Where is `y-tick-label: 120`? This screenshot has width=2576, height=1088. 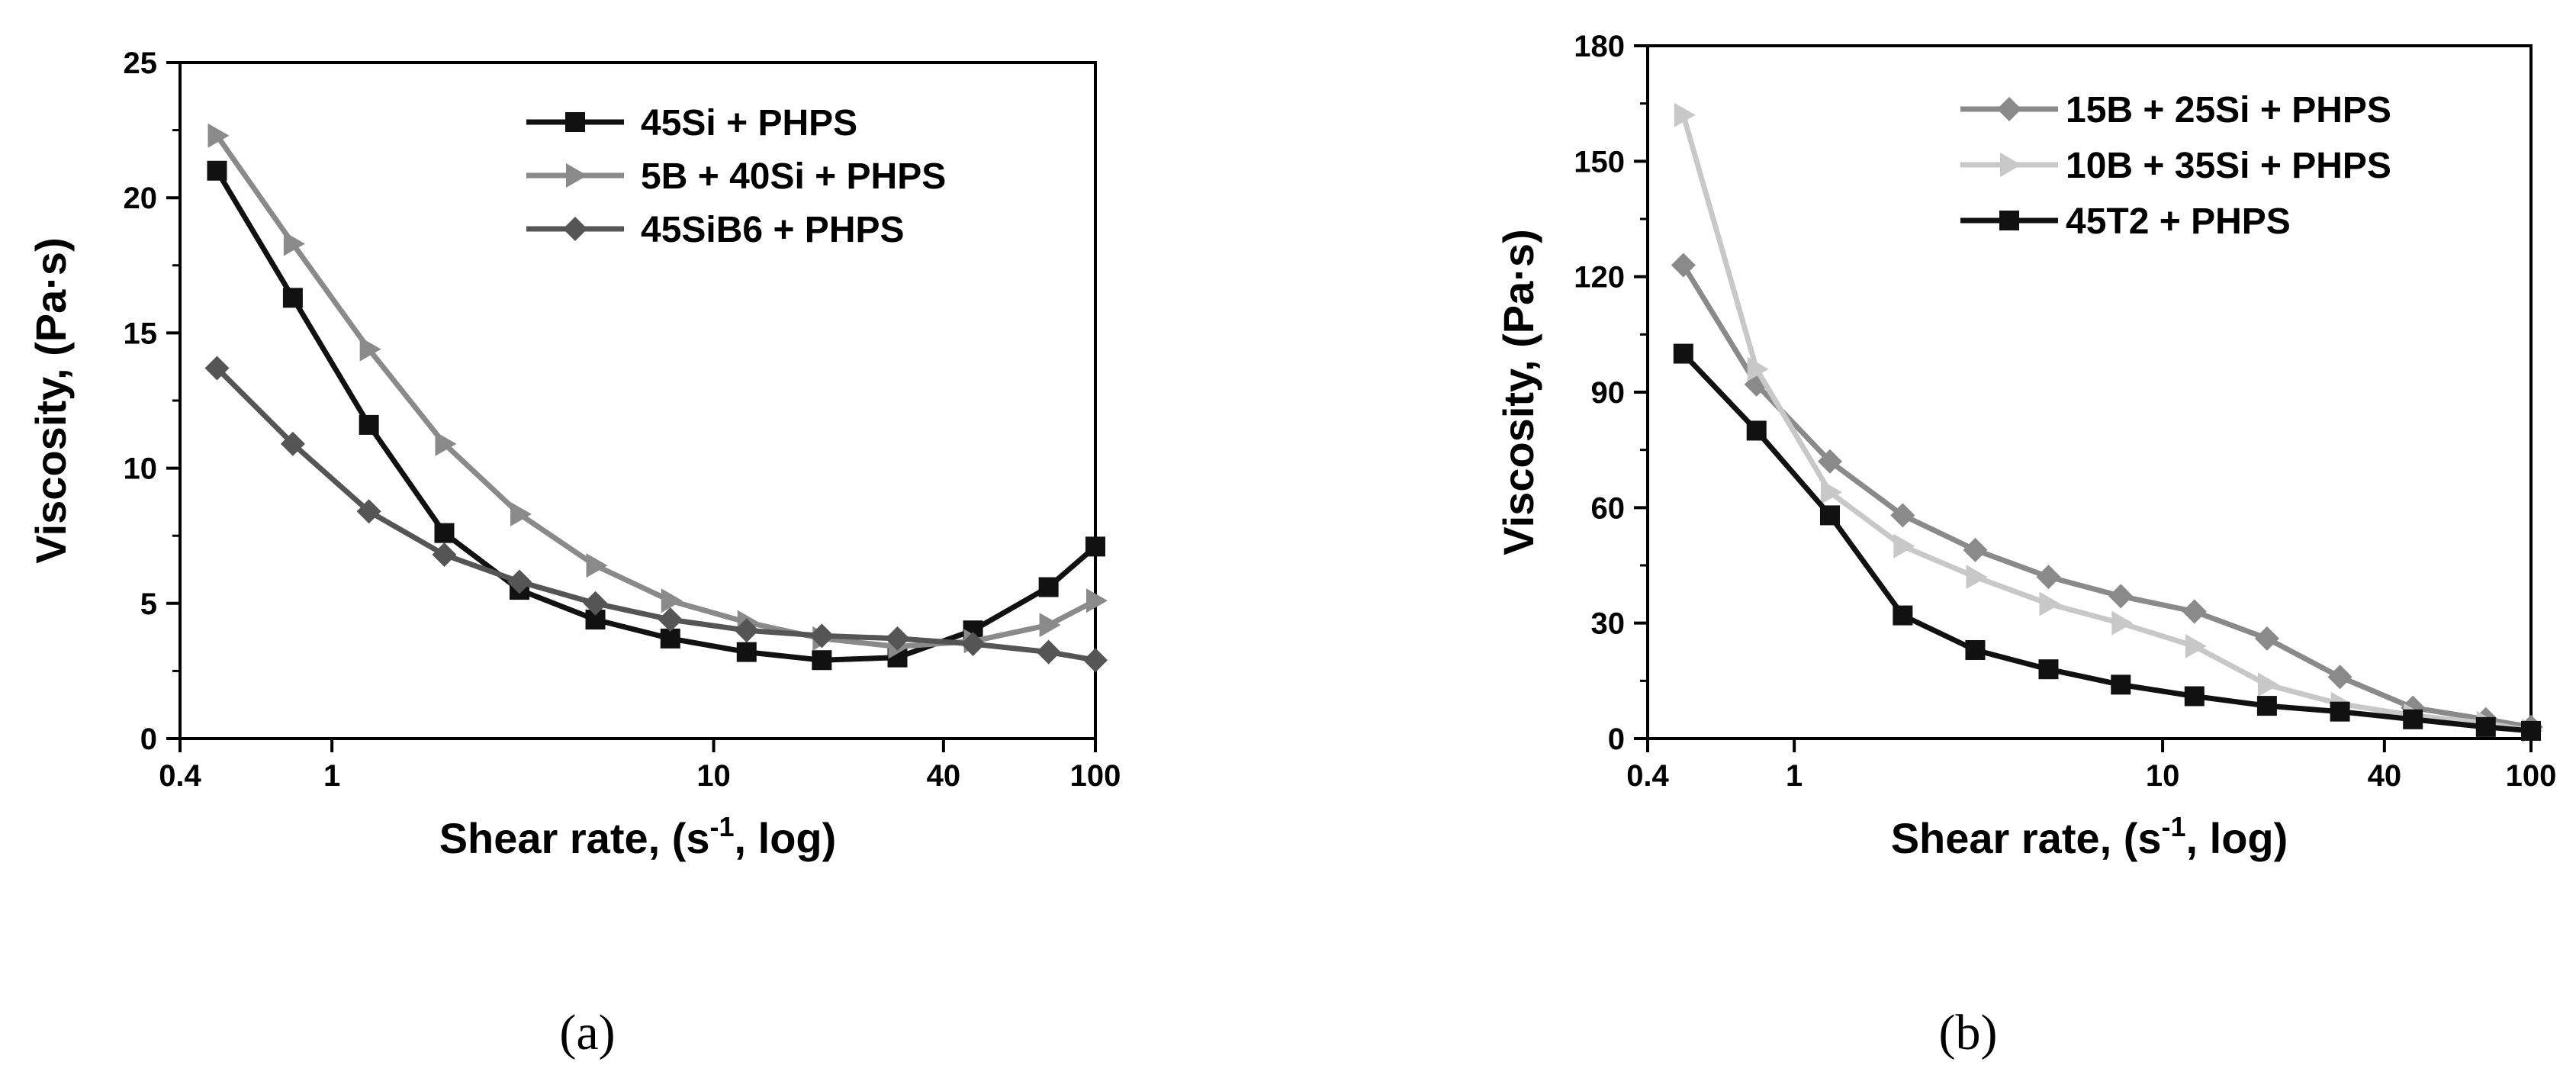 y-tick-label: 120 is located at coordinates (1599, 278).